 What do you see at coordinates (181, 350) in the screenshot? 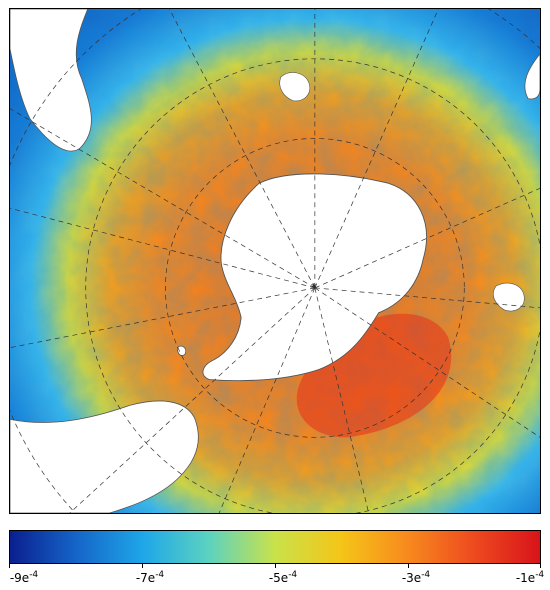
I see `new-zealand-landmass` at bounding box center [181, 350].